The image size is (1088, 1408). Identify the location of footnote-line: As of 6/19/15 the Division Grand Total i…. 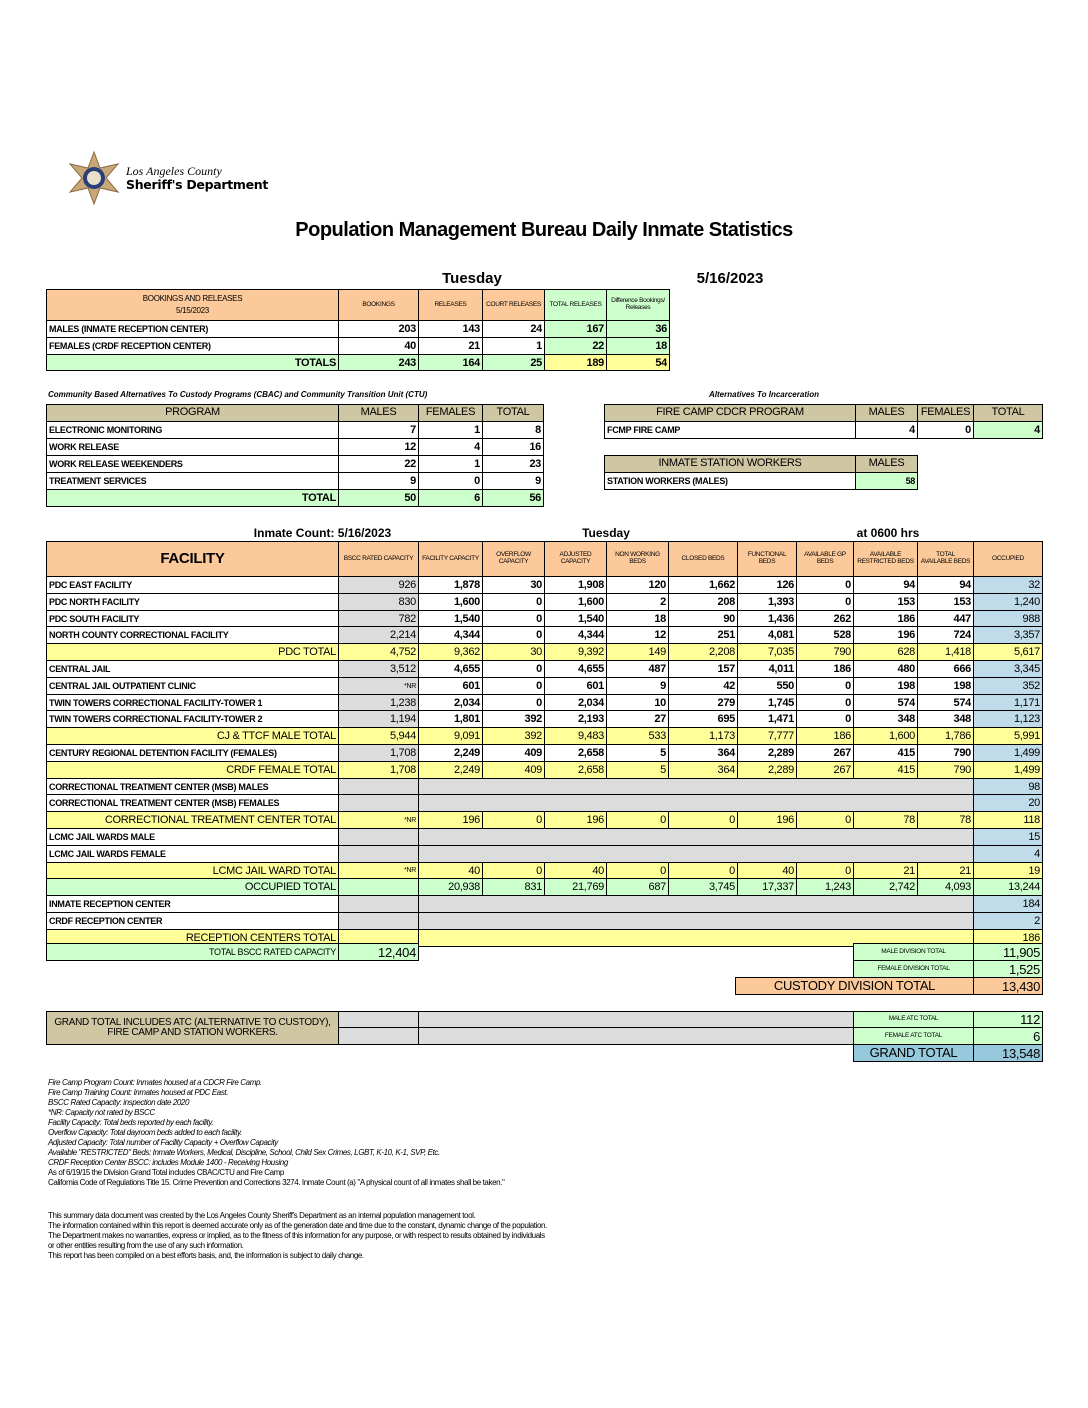
(166, 1172).